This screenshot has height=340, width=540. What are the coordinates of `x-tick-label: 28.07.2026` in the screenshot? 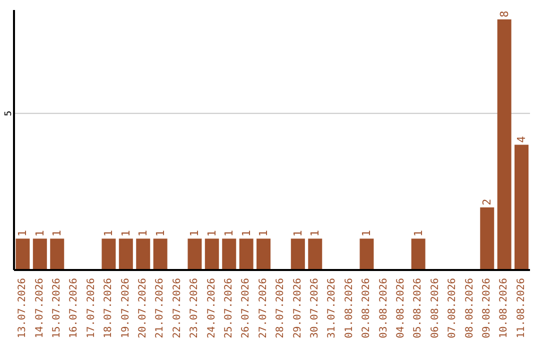 It's located at (280, 308).